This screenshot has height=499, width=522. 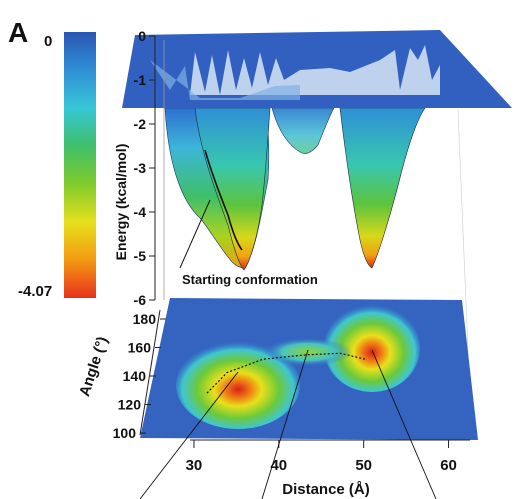 I want to click on z-tick-label: -4, so click(x=140, y=212).